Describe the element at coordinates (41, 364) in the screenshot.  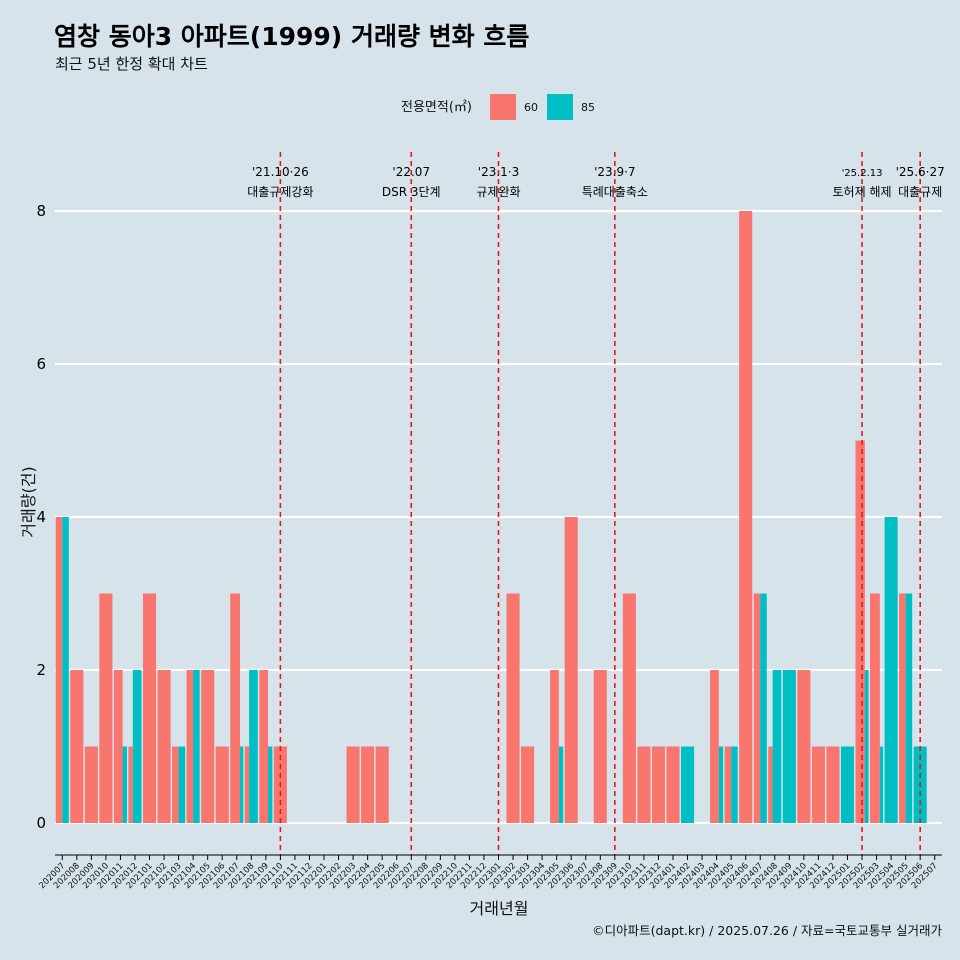
I see `y-tick-label: 6` at that location.